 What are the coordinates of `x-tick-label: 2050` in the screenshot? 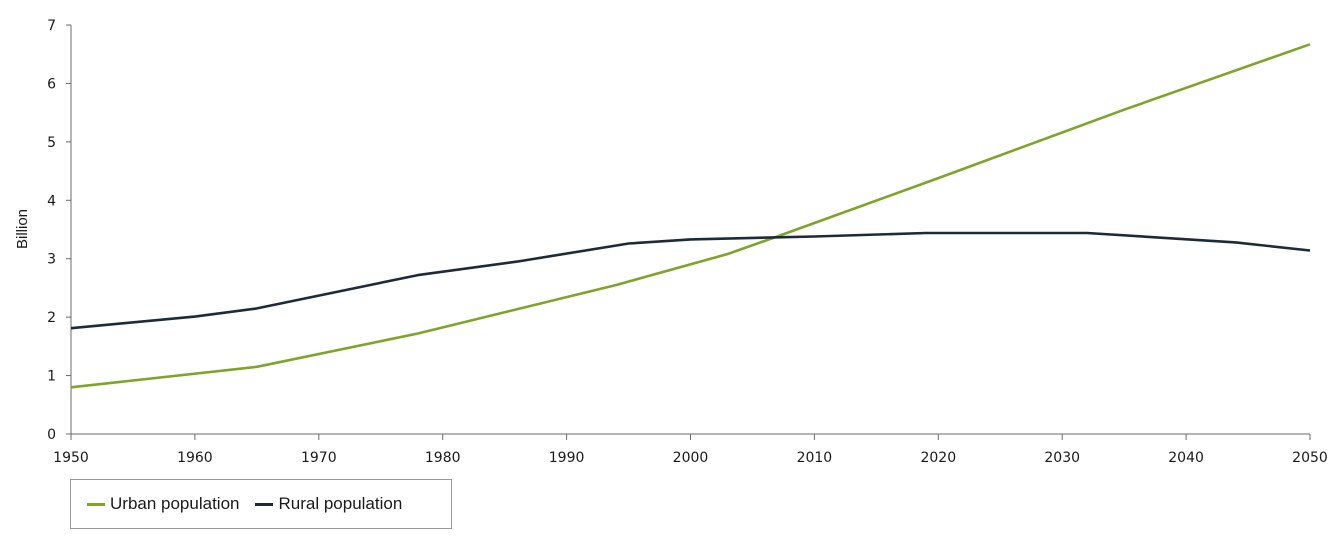 It's located at (1310, 458).